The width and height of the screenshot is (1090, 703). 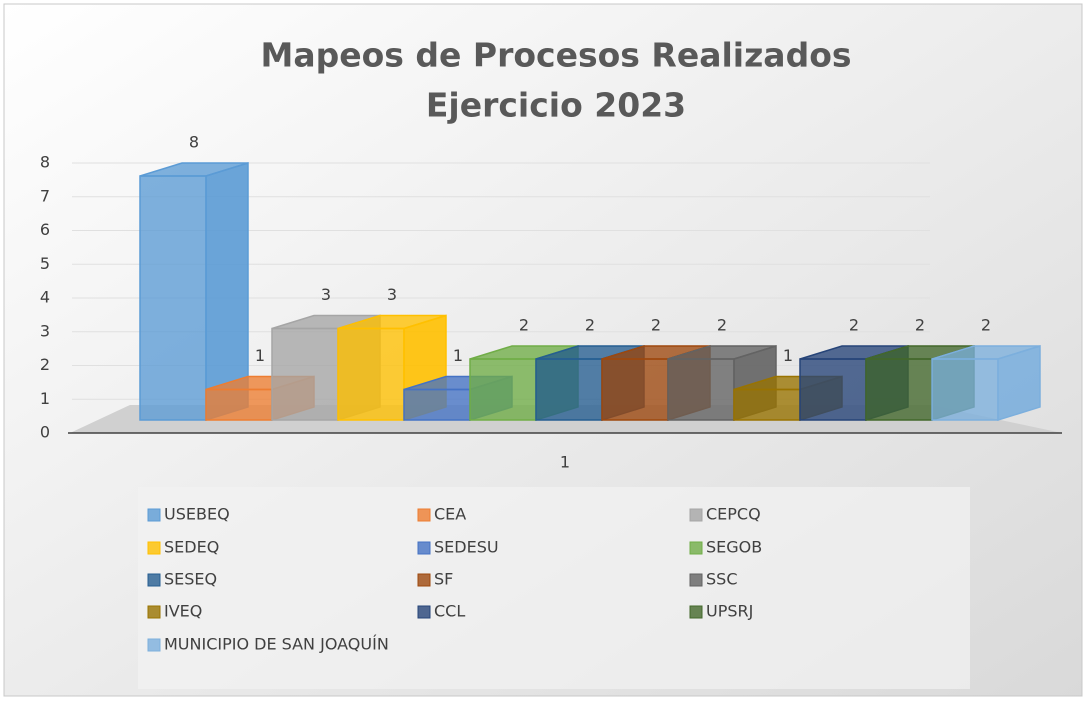 What do you see at coordinates (450, 514) in the screenshot?
I see `legend-label: CEA` at bounding box center [450, 514].